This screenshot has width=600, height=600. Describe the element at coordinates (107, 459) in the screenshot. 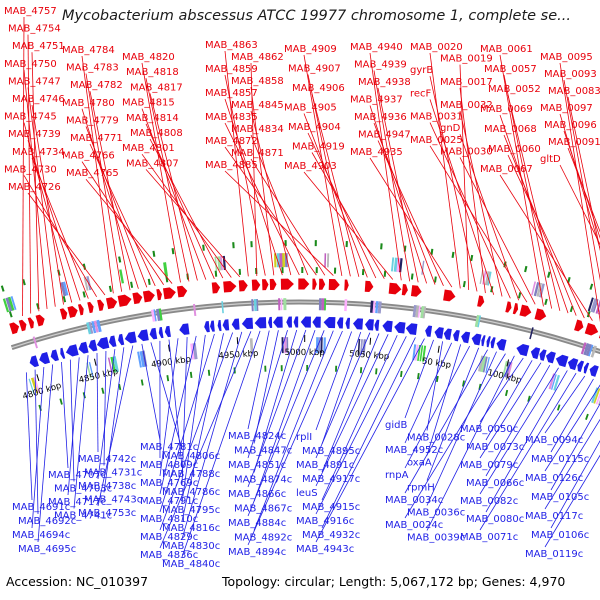

I see `reverse-gene-label: MAB_4742c` at that location.